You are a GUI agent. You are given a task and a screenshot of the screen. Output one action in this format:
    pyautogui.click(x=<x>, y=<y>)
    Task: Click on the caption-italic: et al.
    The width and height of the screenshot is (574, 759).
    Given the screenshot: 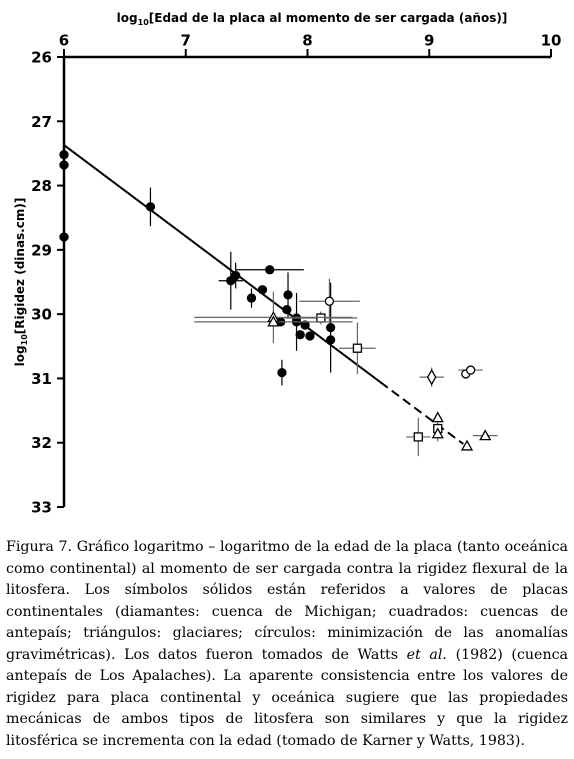 What is the action you would take?
    pyautogui.click(x=426, y=654)
    